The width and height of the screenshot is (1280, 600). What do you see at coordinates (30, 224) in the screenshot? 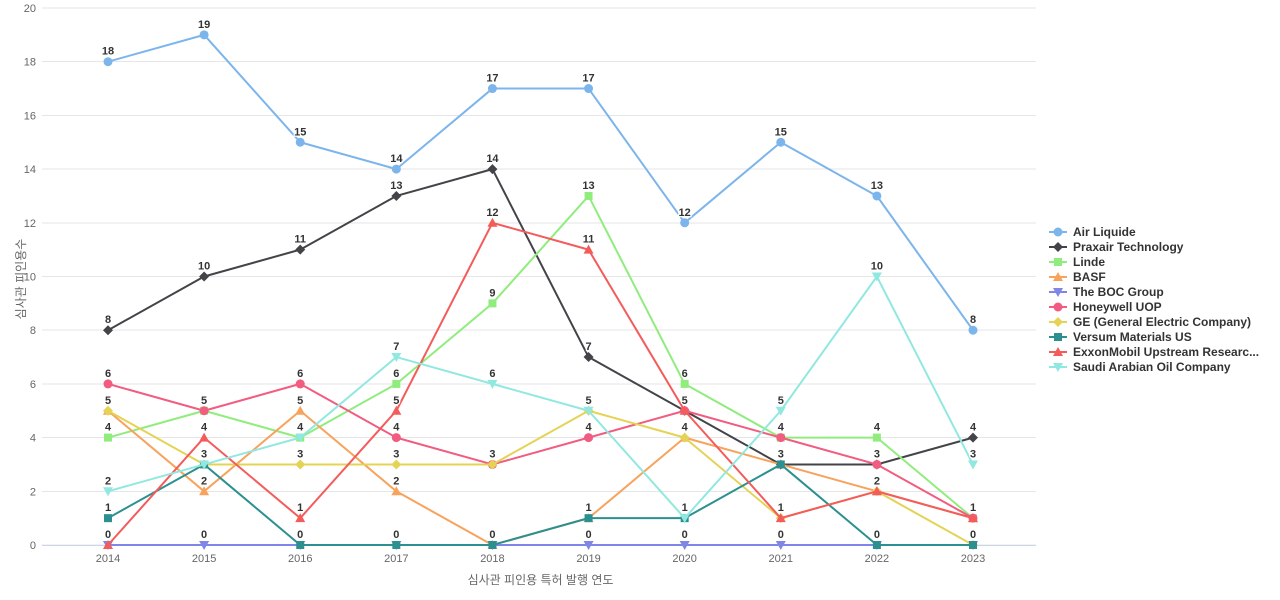
I see `y-tick-label: 12` at bounding box center [30, 224].